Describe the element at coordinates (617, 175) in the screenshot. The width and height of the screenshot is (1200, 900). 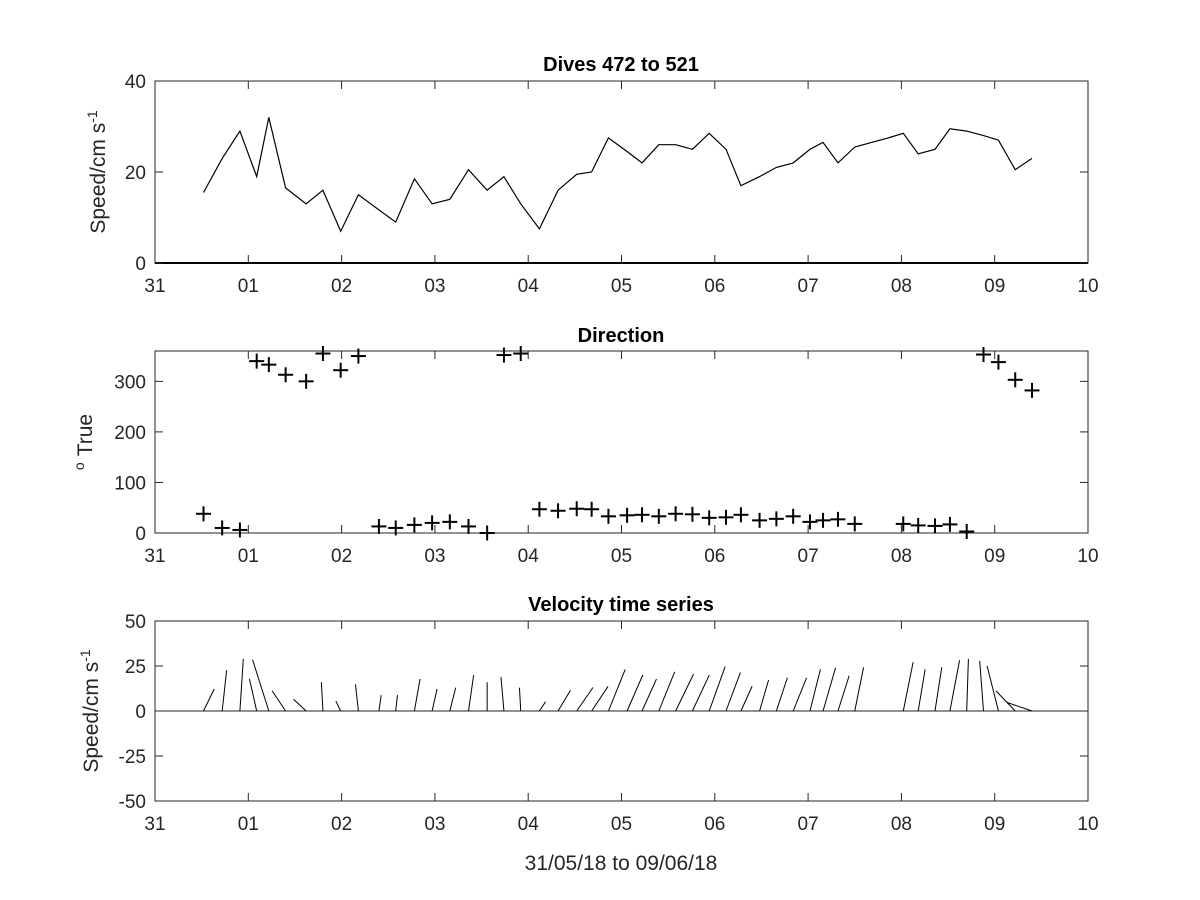
I see `speed-series-line` at that location.